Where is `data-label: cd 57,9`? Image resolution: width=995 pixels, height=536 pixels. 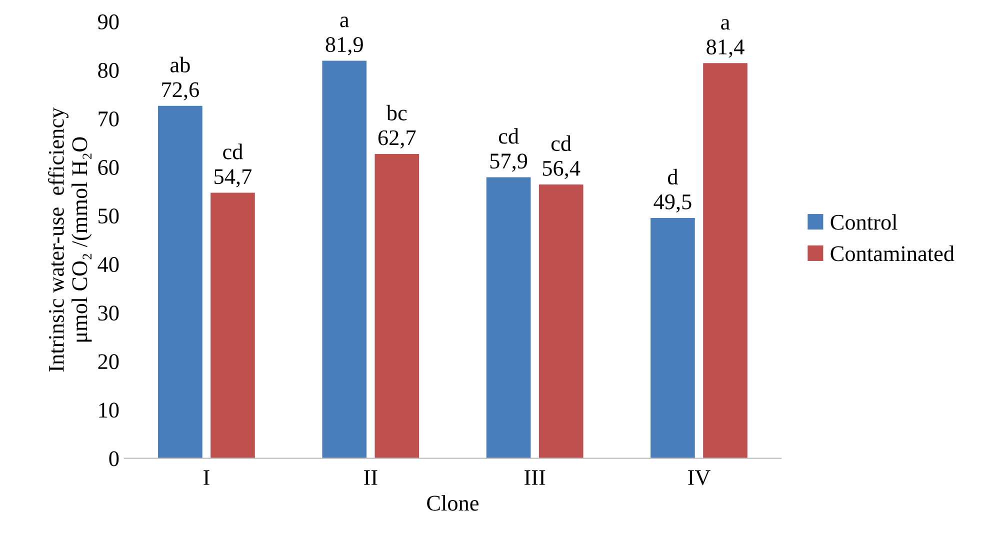
data-label: cd 57,9 is located at coordinates (509, 150).